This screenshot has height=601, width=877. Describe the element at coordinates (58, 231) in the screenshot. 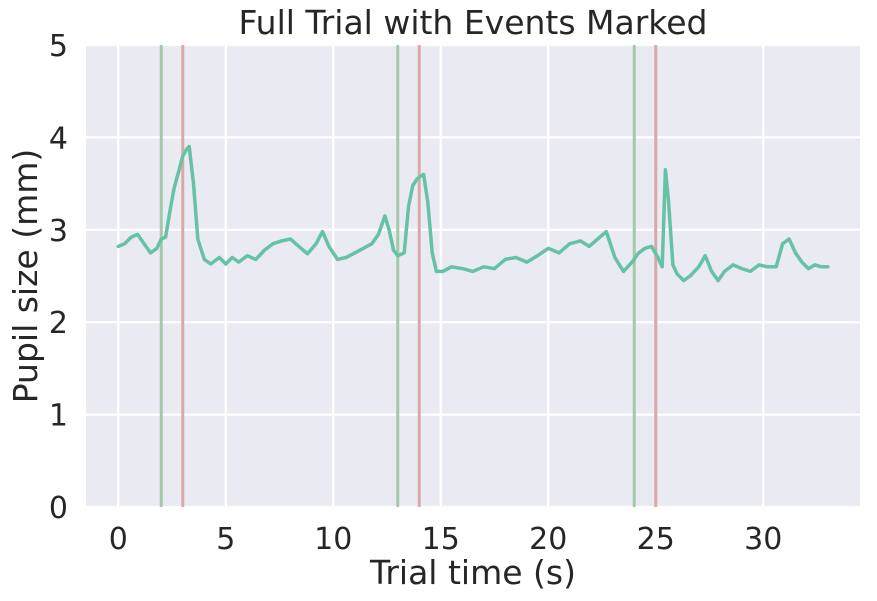

I see `y-tick-label: 3` at that location.